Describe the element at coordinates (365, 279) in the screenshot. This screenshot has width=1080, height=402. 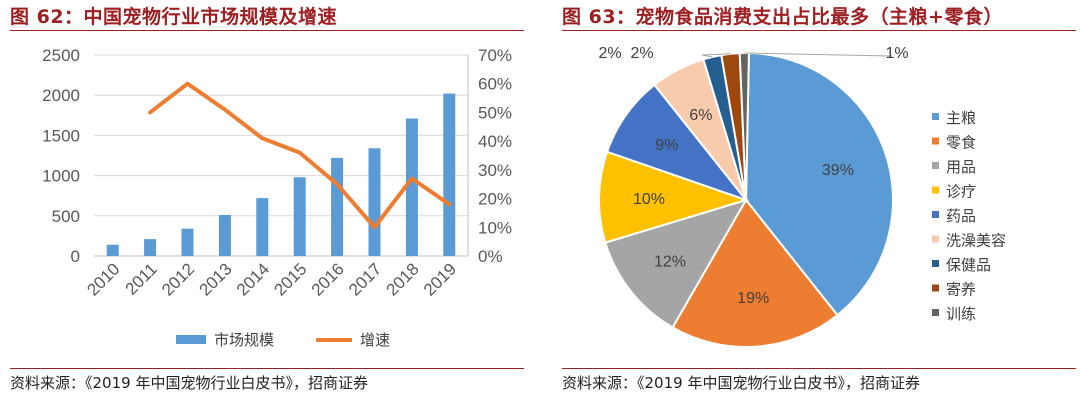
I see `x-tick-label: 2017` at that location.